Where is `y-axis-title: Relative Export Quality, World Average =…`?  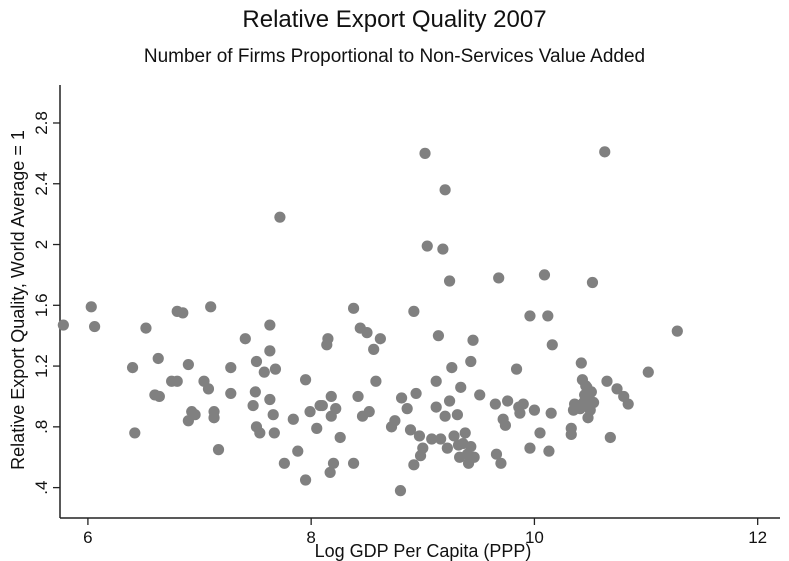
y-axis-title: Relative Export Quality, World Average =… is located at coordinates (18, 300).